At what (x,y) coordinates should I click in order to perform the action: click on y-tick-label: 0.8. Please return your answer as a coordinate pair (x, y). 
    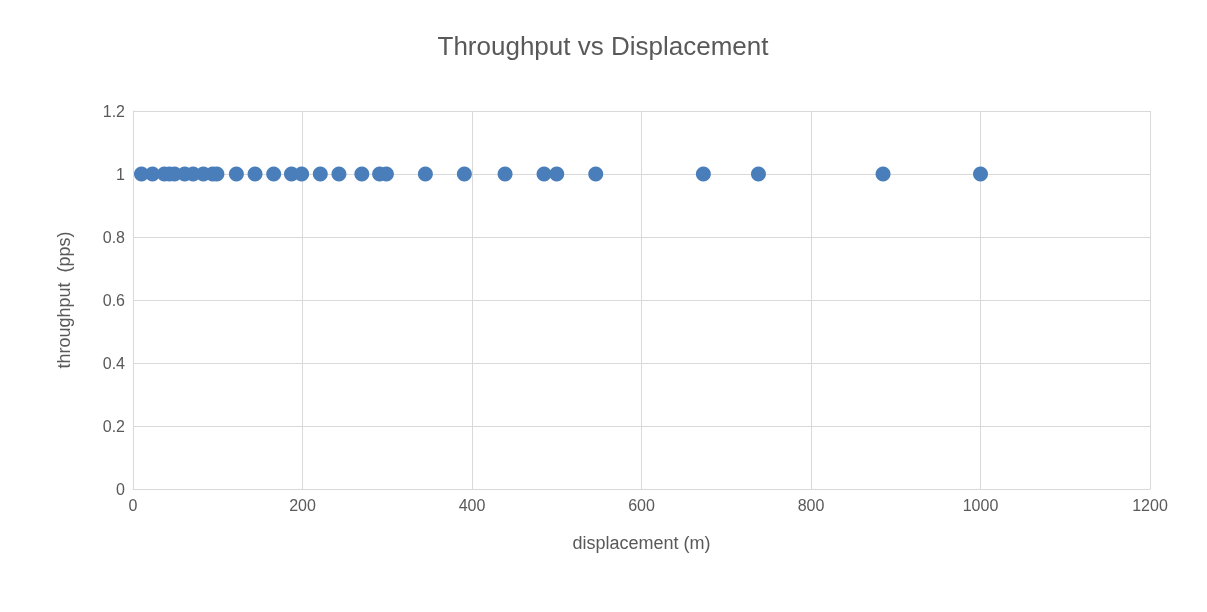
    Looking at the image, I should click on (114, 237).